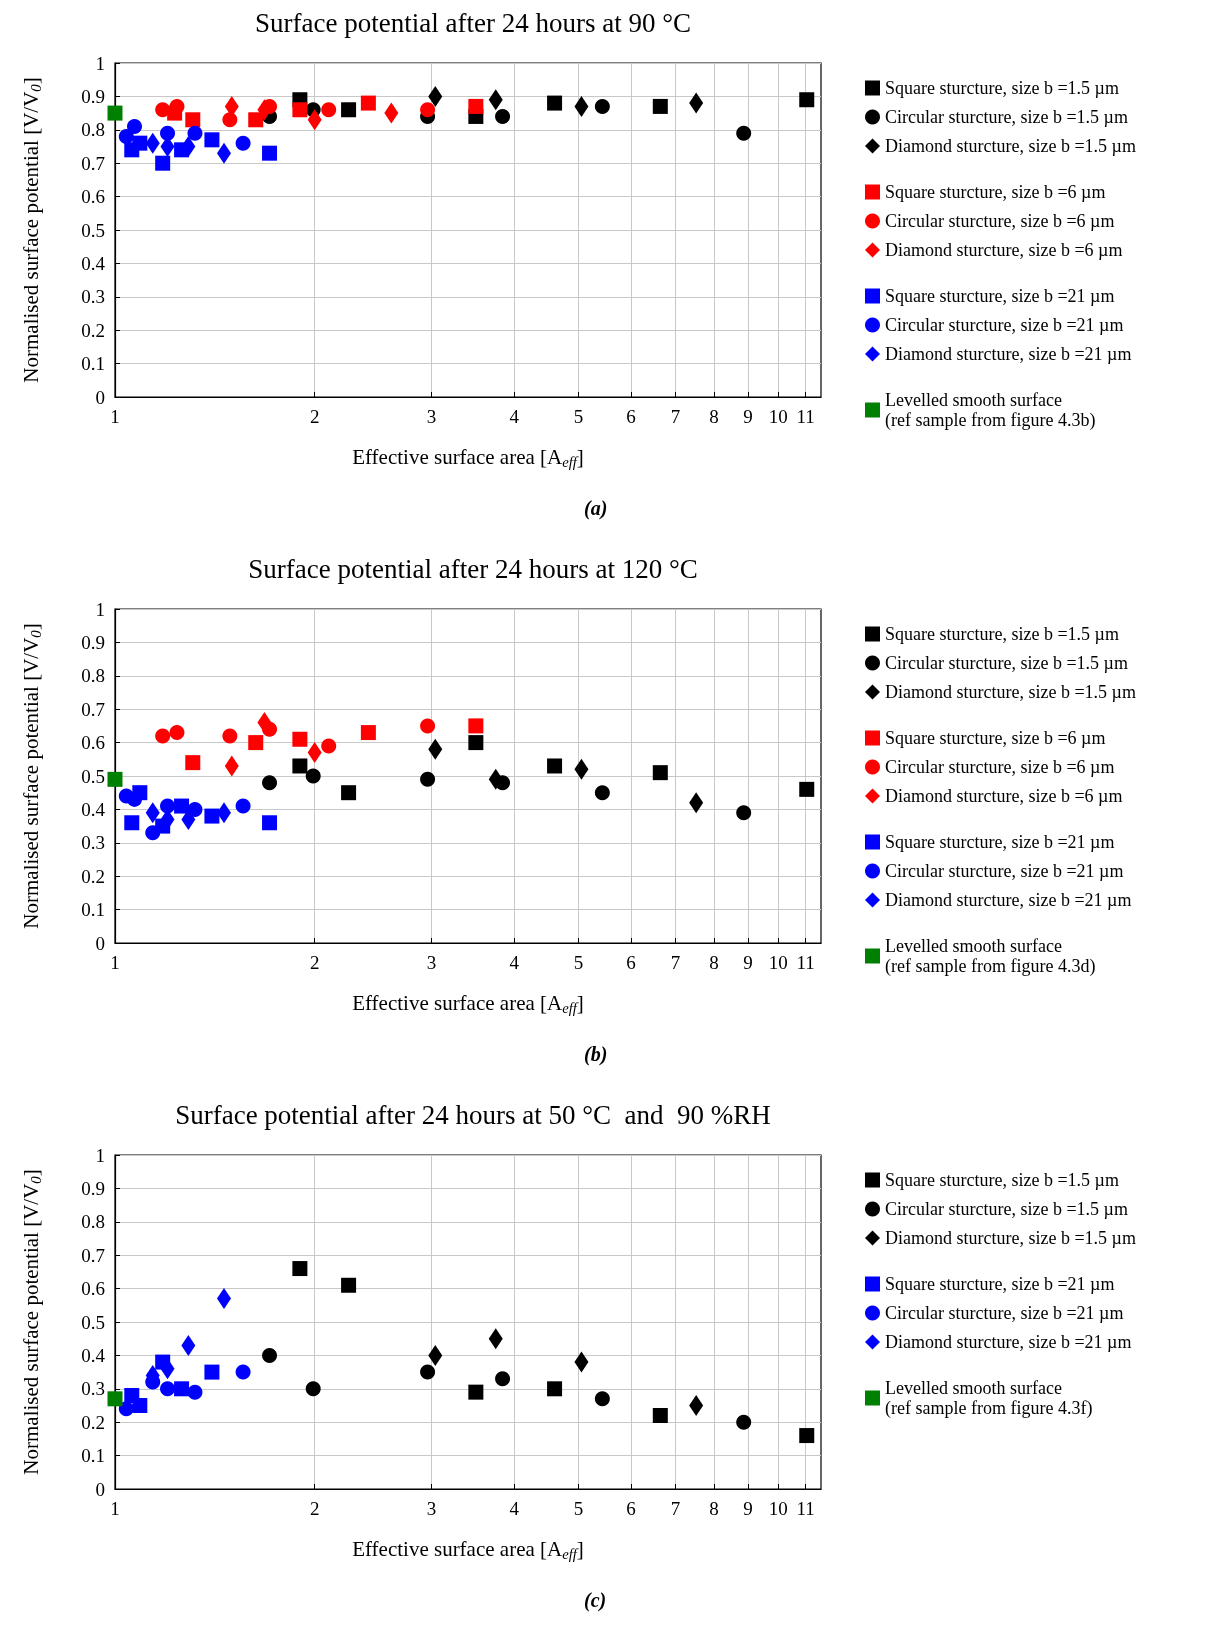 This screenshot has height=1639, width=1220. I want to click on legend-label: Square sturcture, size b =6 µm, so click(995, 192).